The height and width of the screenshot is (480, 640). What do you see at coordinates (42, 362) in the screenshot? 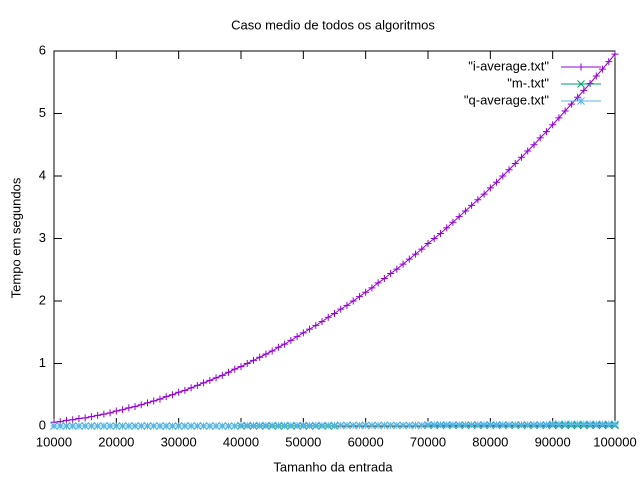
I see `y-tick-label: 1` at bounding box center [42, 362].